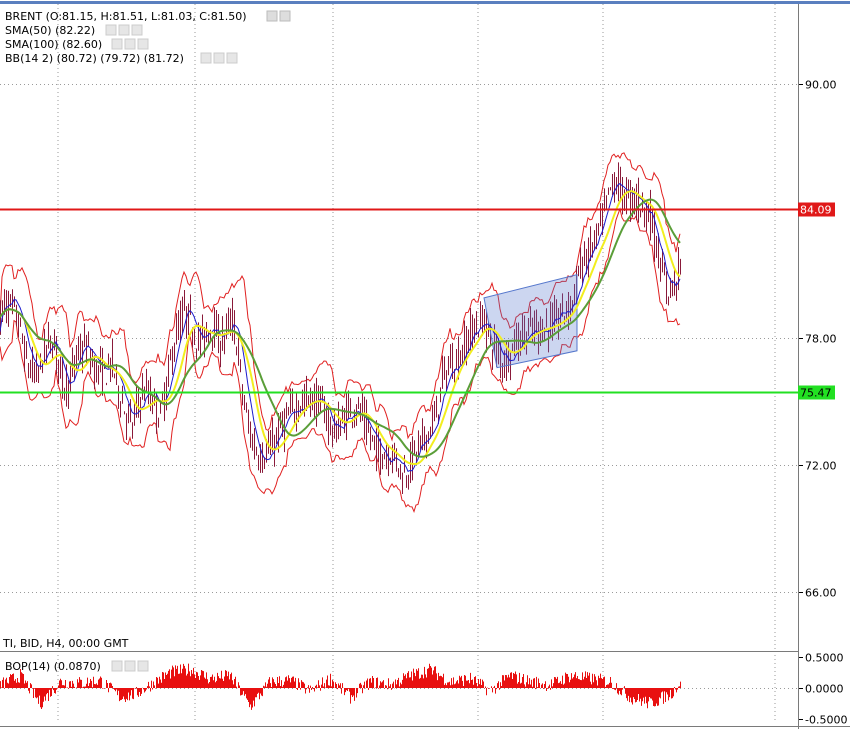  Describe the element at coordinates (50, 30) in the screenshot. I see `sma50-label: SMA(50) (82.22)` at that location.